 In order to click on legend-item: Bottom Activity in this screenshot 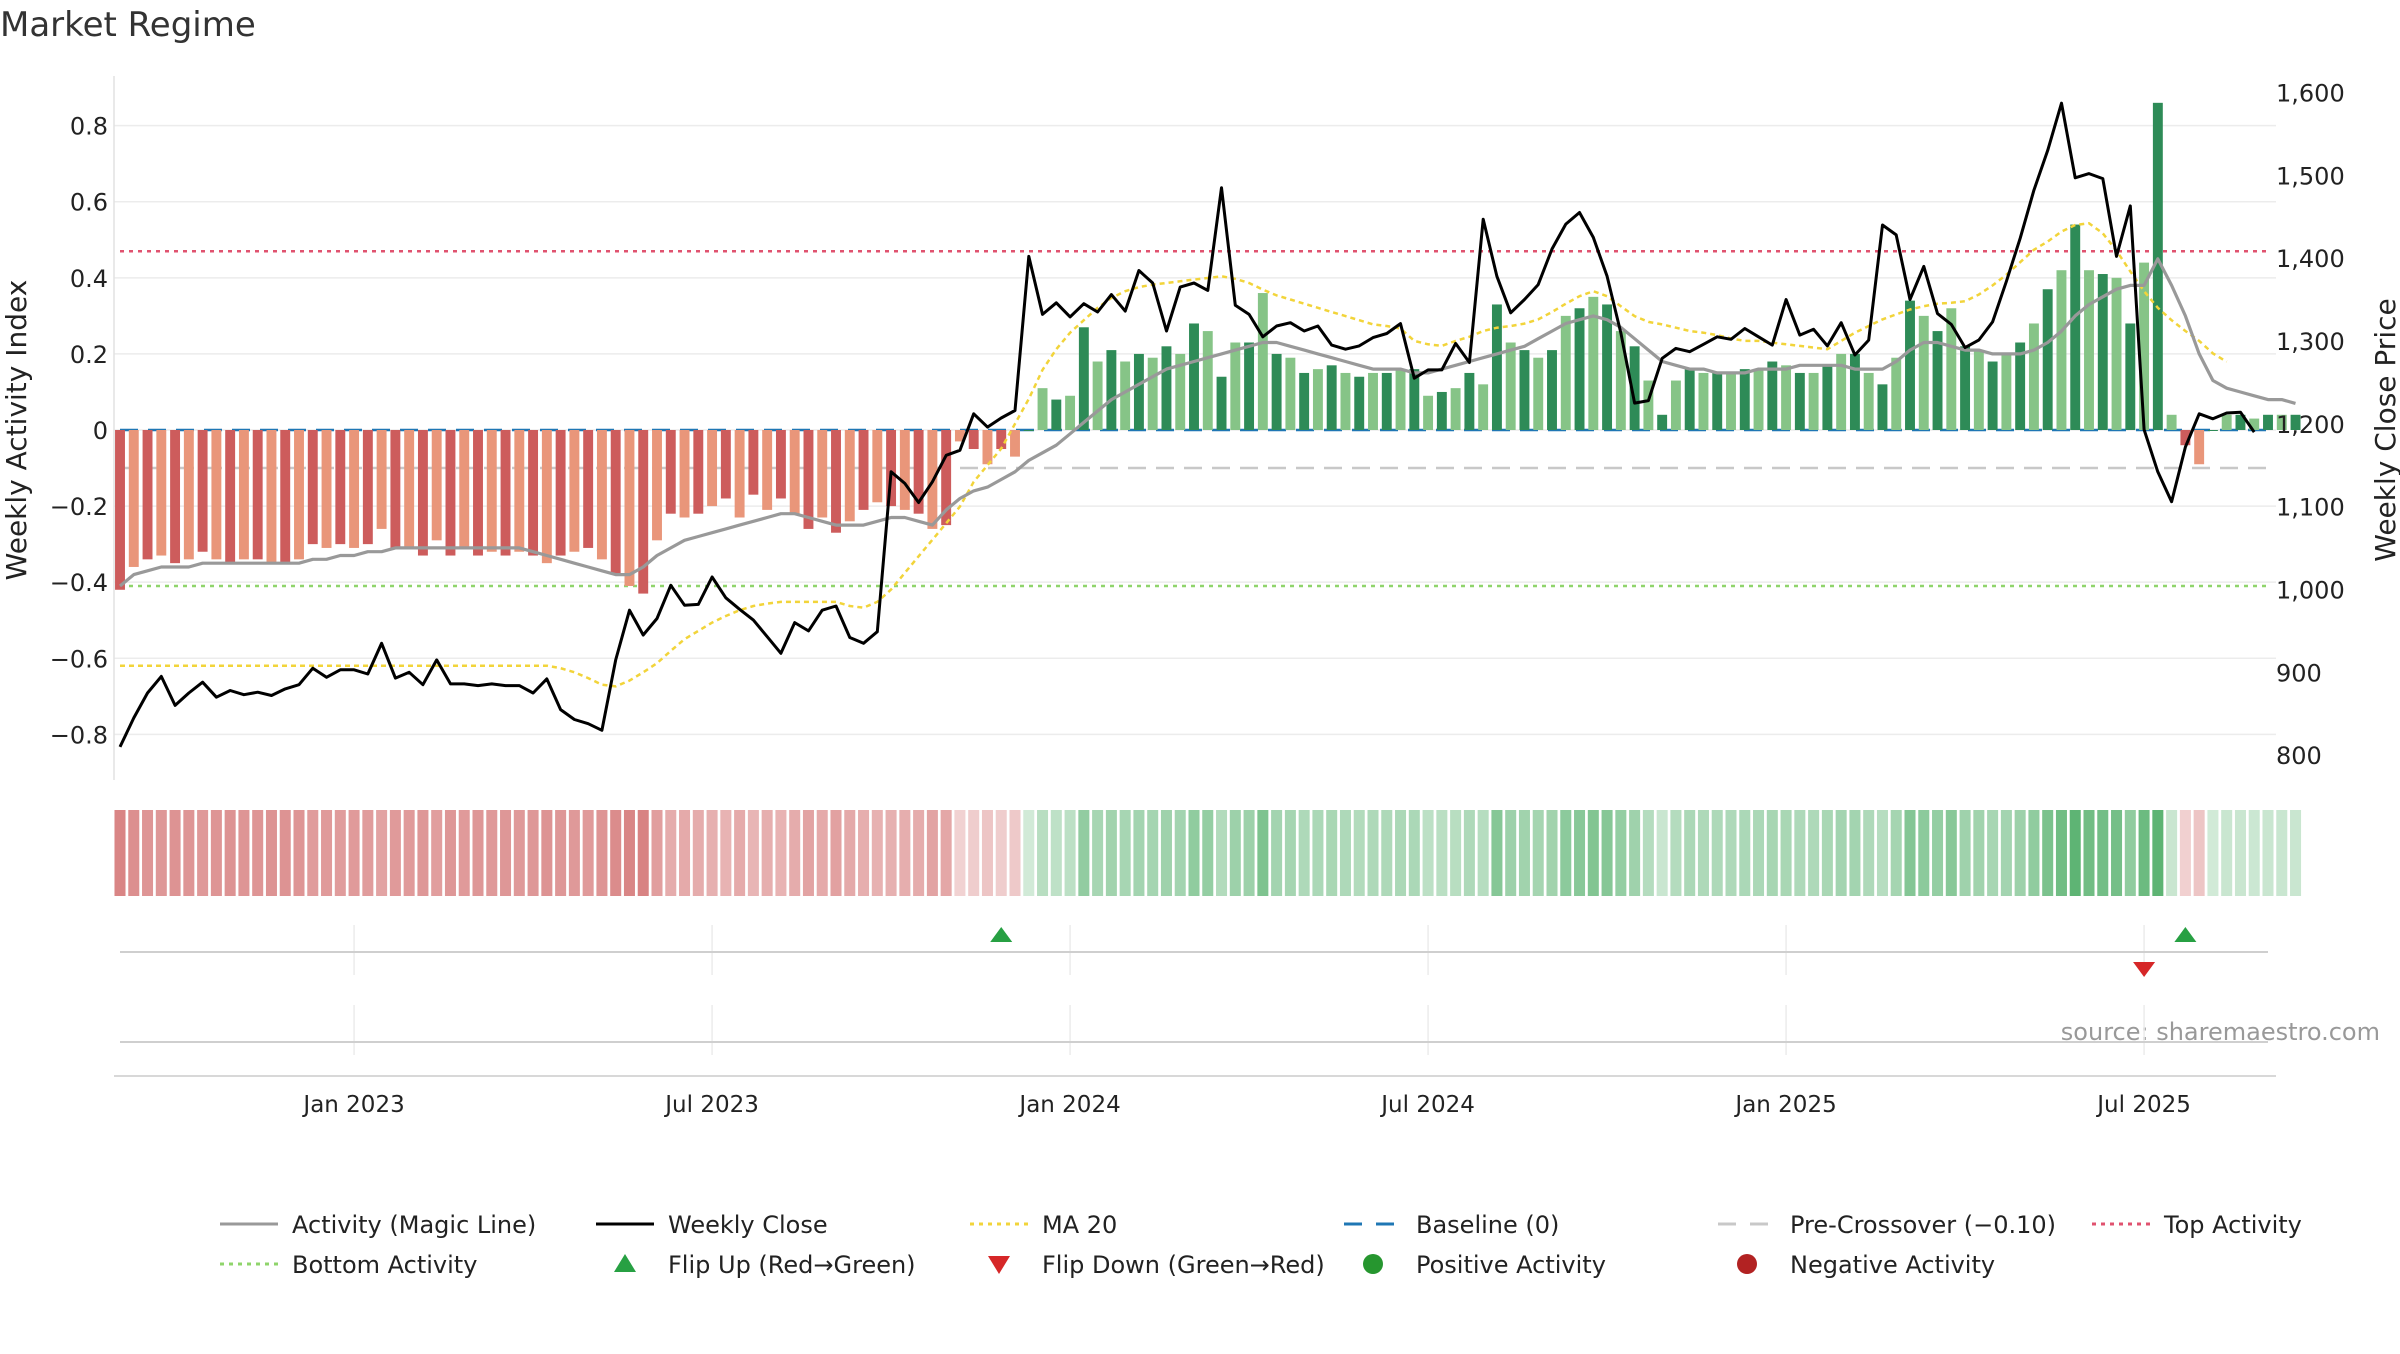, I will do `click(348, 1265)`.